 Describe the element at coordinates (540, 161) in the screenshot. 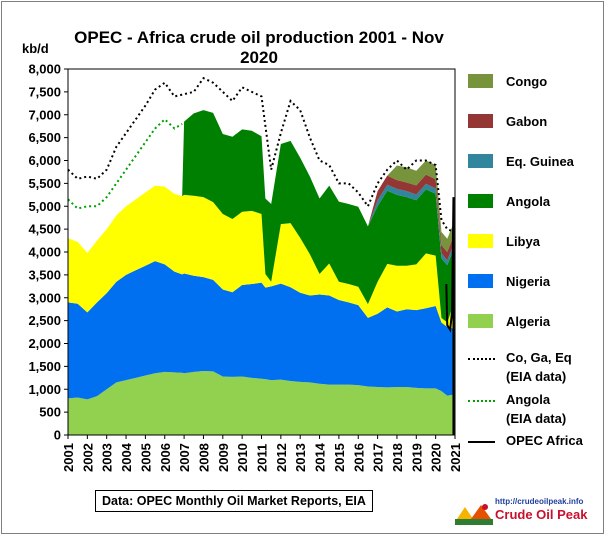

I see `legend-label: Eq. Guinea` at that location.